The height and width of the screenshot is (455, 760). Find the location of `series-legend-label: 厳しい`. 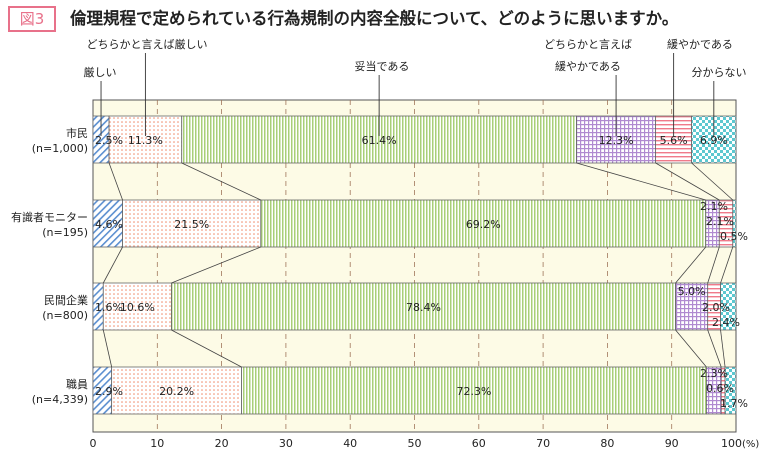

series-legend-label: 厳しい is located at coordinates (100, 72).